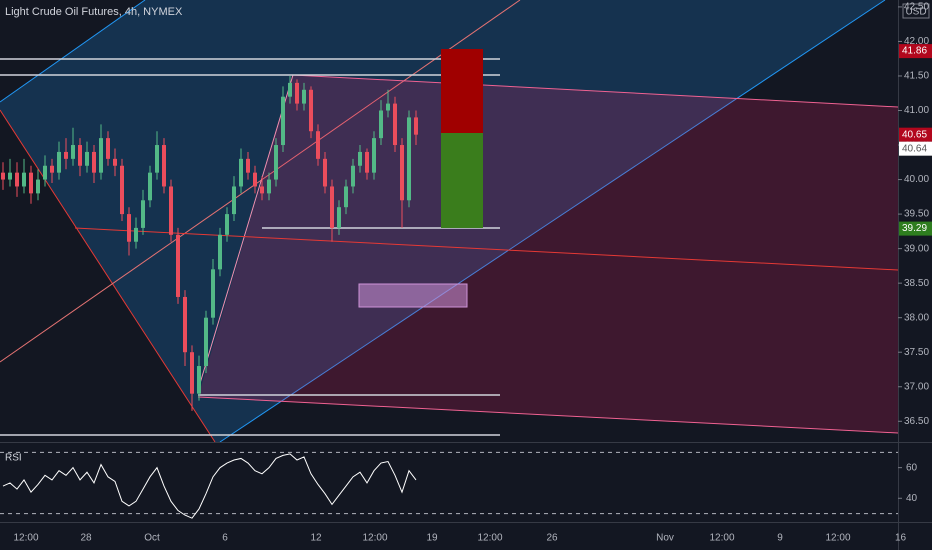 Image resolution: width=932 pixels, height=550 pixels. What do you see at coordinates (916, 352) in the screenshot?
I see `y-tick-label: 37.50` at bounding box center [916, 352].